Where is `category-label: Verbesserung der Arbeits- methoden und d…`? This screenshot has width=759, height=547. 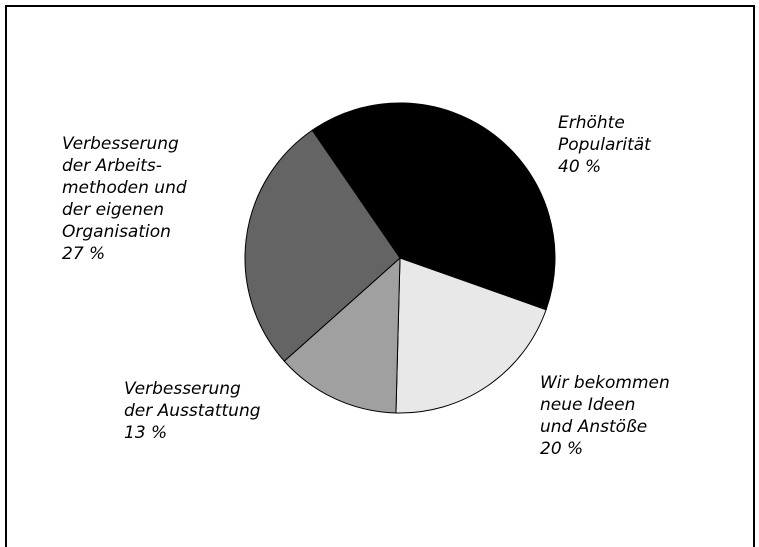 category-label: Verbesserung der Arbeits- methoden und d… is located at coordinates (124, 188).